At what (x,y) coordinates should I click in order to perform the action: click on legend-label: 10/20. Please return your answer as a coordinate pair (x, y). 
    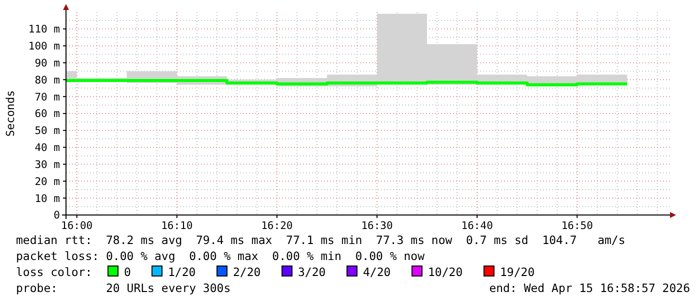
    Looking at the image, I should click on (445, 272).